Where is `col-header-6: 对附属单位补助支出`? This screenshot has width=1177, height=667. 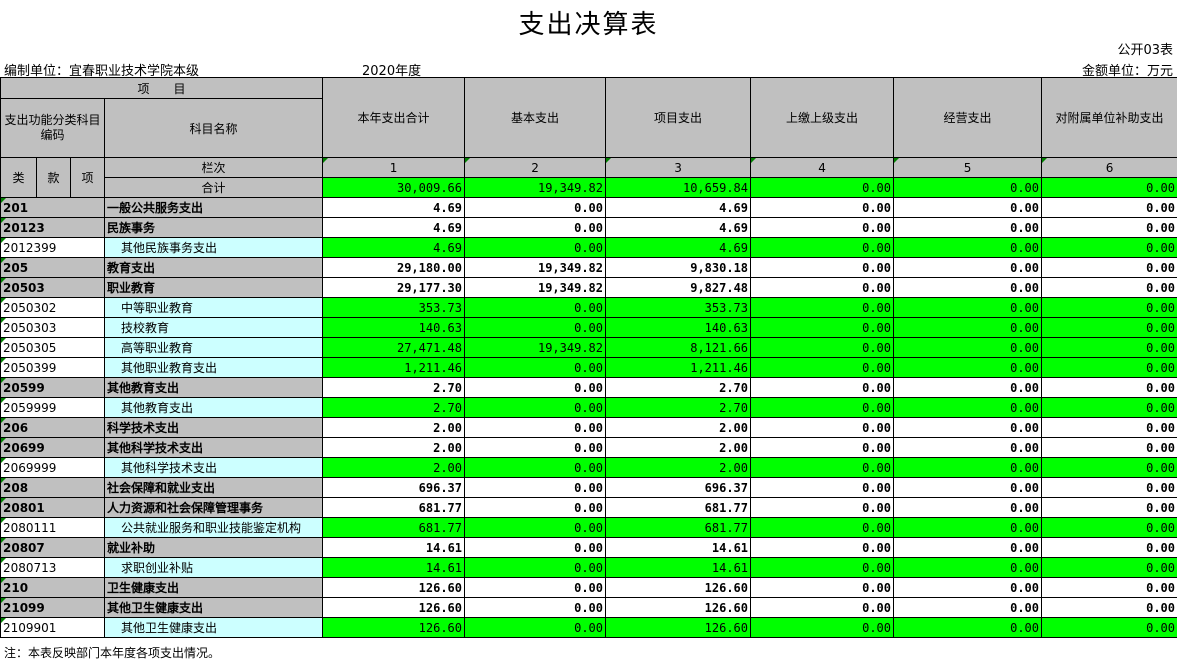
col-header-6: 对附属单位补助支出 is located at coordinates (1109, 117).